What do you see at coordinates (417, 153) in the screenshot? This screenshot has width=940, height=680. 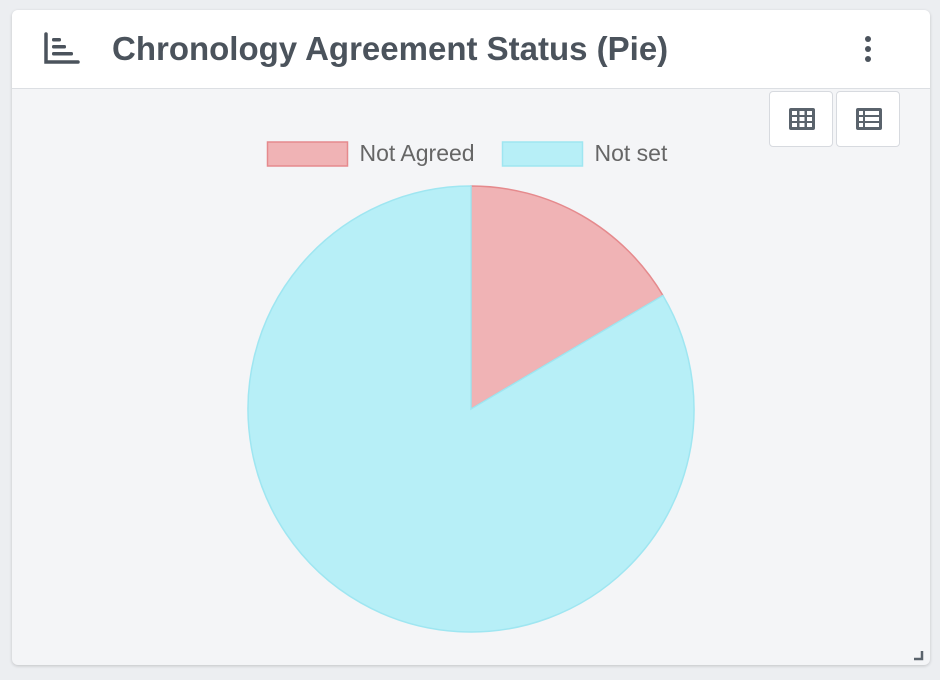 I see `legend-label-not-agreed: Not Agreed` at bounding box center [417, 153].